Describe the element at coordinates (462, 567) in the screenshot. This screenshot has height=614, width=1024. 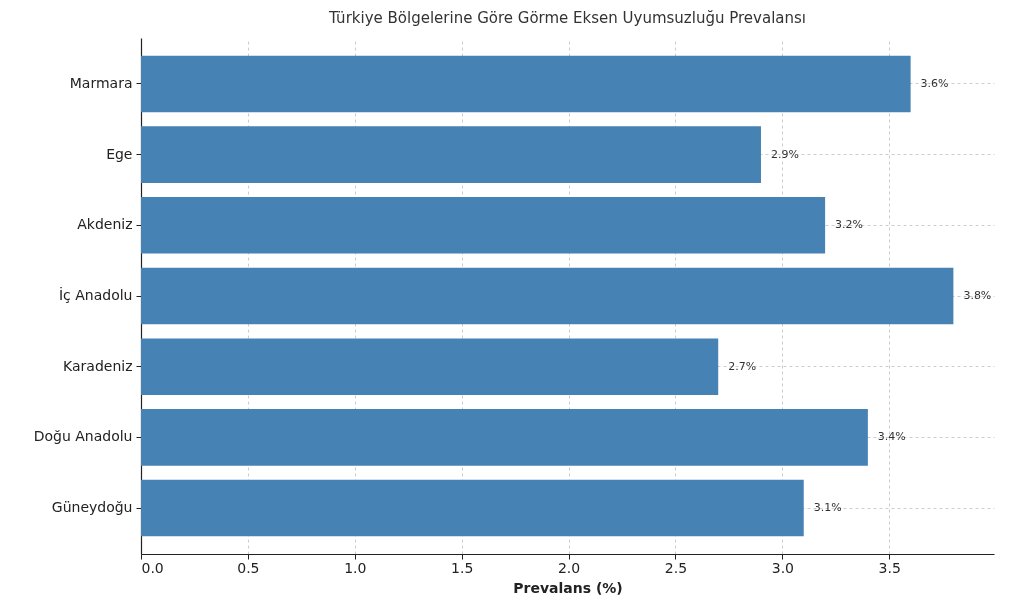
I see `x-tick-label: 1.5` at that location.